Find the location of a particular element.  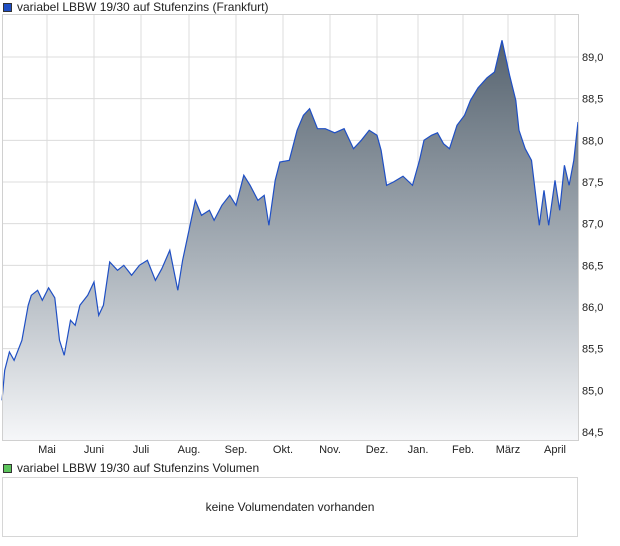

y-tick-label: 88,5 is located at coordinates (592, 100).